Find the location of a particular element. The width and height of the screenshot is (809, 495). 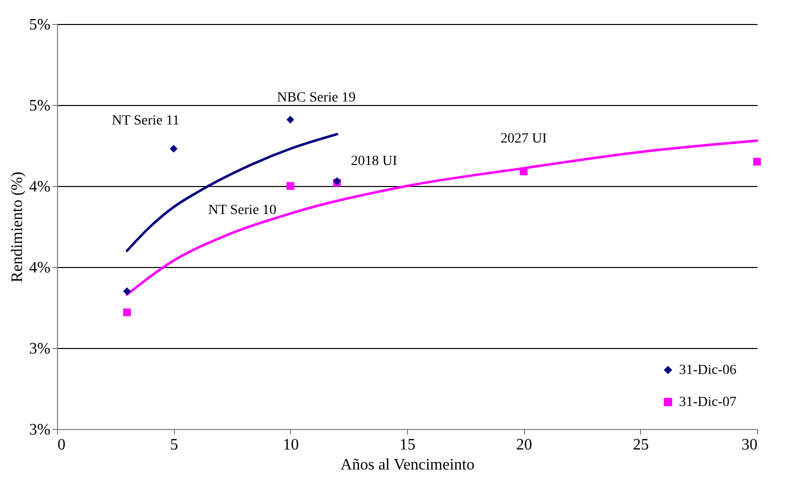

x-tick-label: 0 is located at coordinates (62, 445).